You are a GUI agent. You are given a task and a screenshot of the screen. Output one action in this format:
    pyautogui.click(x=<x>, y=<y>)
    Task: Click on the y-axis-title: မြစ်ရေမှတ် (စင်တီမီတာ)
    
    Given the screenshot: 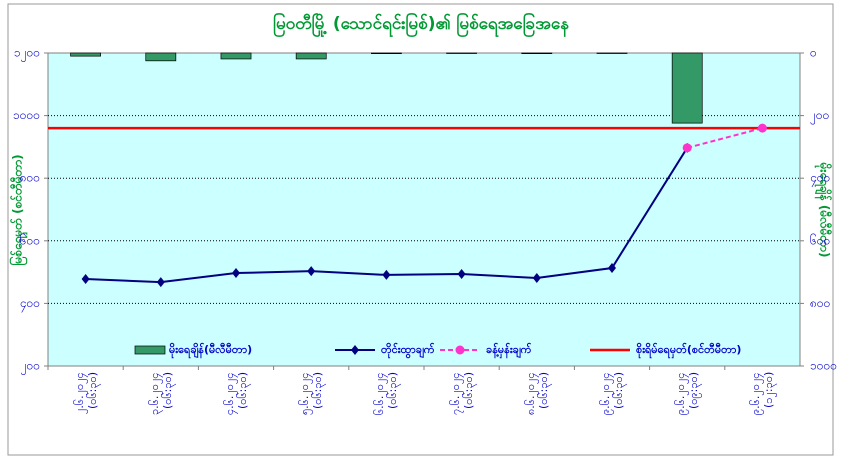 What is the action you would take?
    pyautogui.click(x=18, y=209)
    